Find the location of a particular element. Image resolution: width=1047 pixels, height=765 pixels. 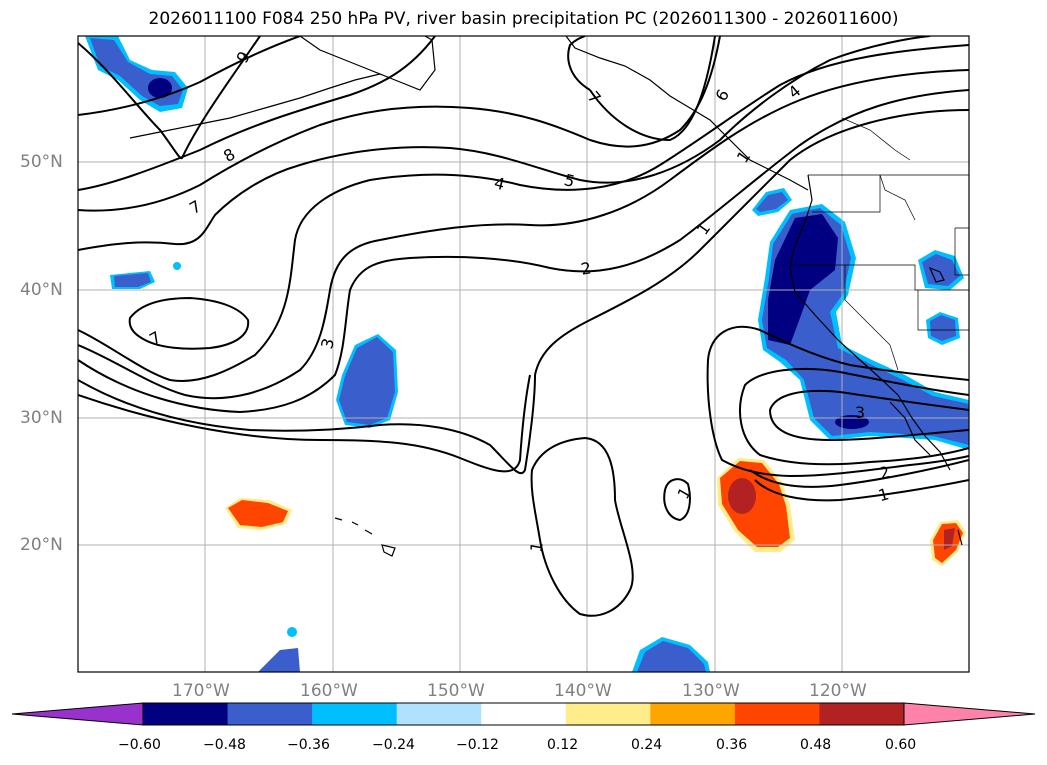

colorbar-tick-label: 0.60 is located at coordinates (901, 745).